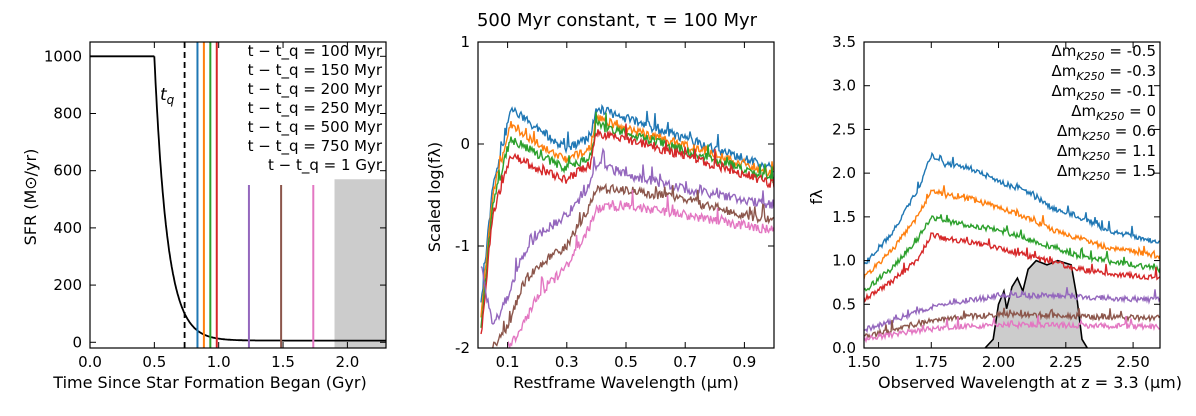 The width and height of the screenshot is (1196, 416). What do you see at coordinates (63, 56) in the screenshot?
I see `y-tick-label: 1000` at bounding box center [63, 56].